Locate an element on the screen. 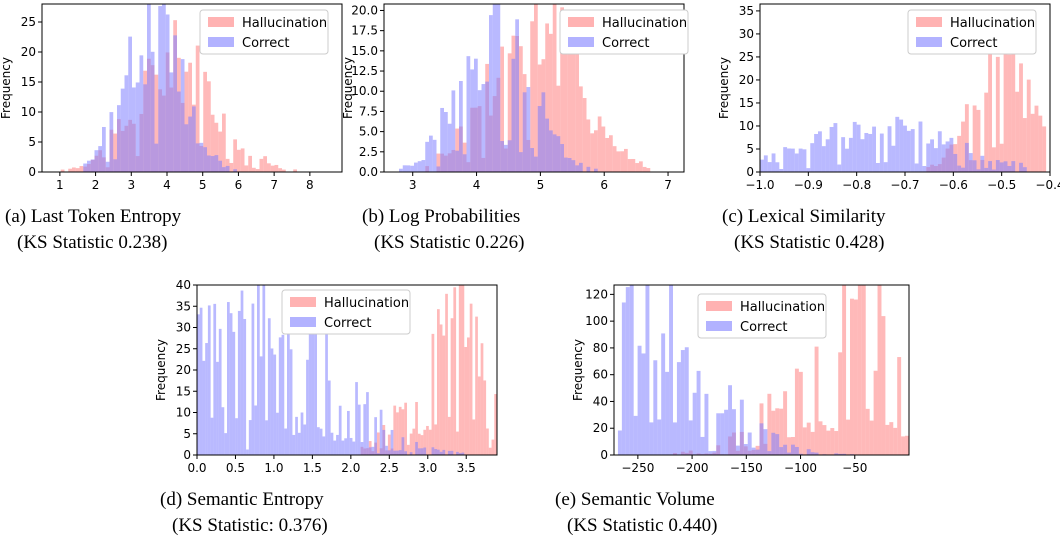 Image resolution: width=1060 pixels, height=544 pixels. y-tick-label: 25 is located at coordinates (746, 57).